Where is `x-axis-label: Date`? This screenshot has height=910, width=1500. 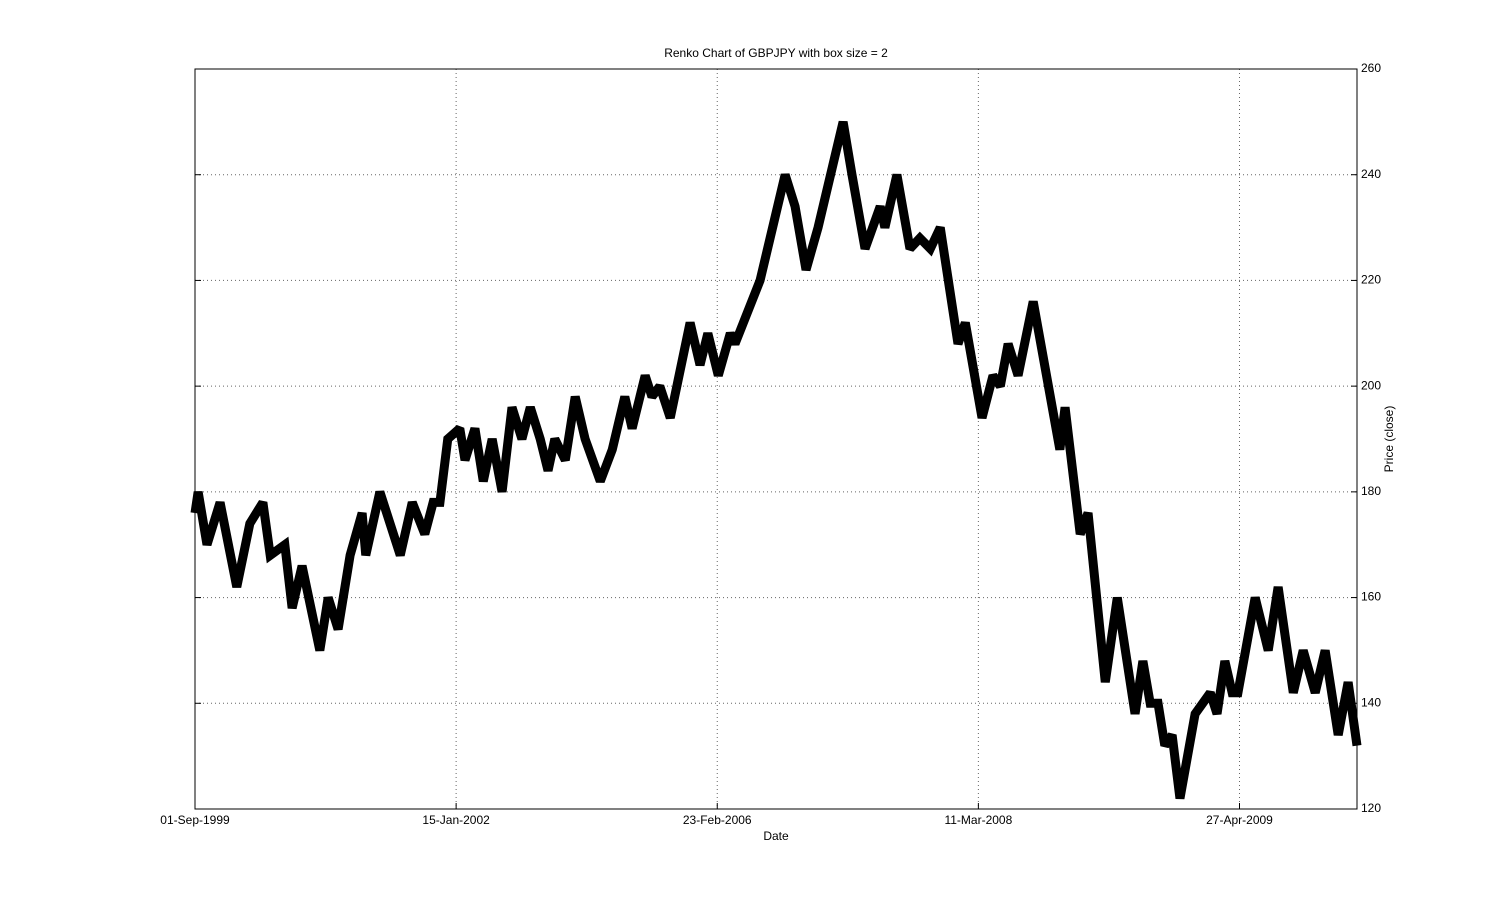
x-axis-label: Date is located at coordinates (776, 836).